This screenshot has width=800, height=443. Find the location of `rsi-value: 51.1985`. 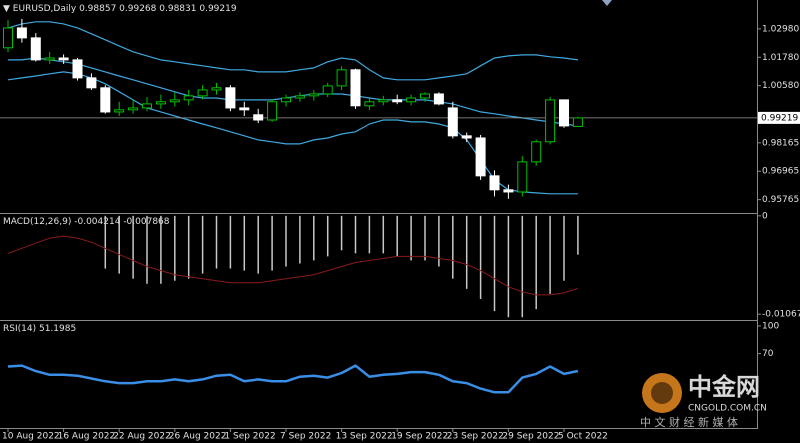

rsi-value: 51.1985 is located at coordinates (57, 329).